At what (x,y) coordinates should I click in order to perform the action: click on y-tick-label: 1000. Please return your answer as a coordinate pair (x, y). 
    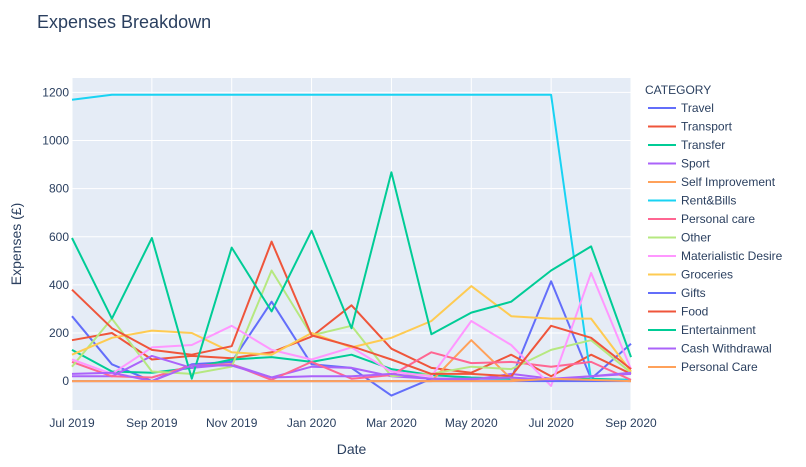
    Looking at the image, I should click on (55, 141).